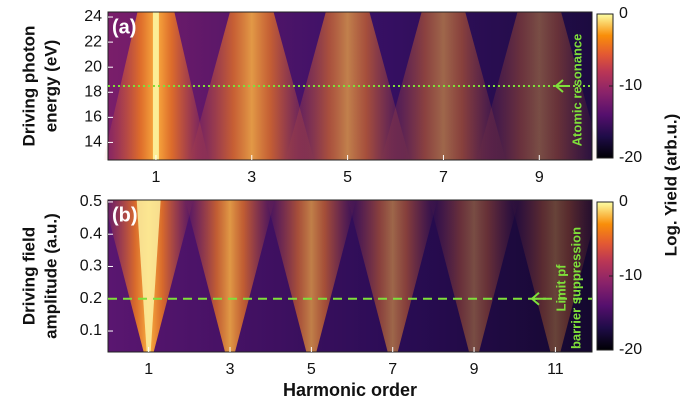 This screenshot has width=696, height=408. I want to click on y-tick-label: 0.4, so click(91, 233).